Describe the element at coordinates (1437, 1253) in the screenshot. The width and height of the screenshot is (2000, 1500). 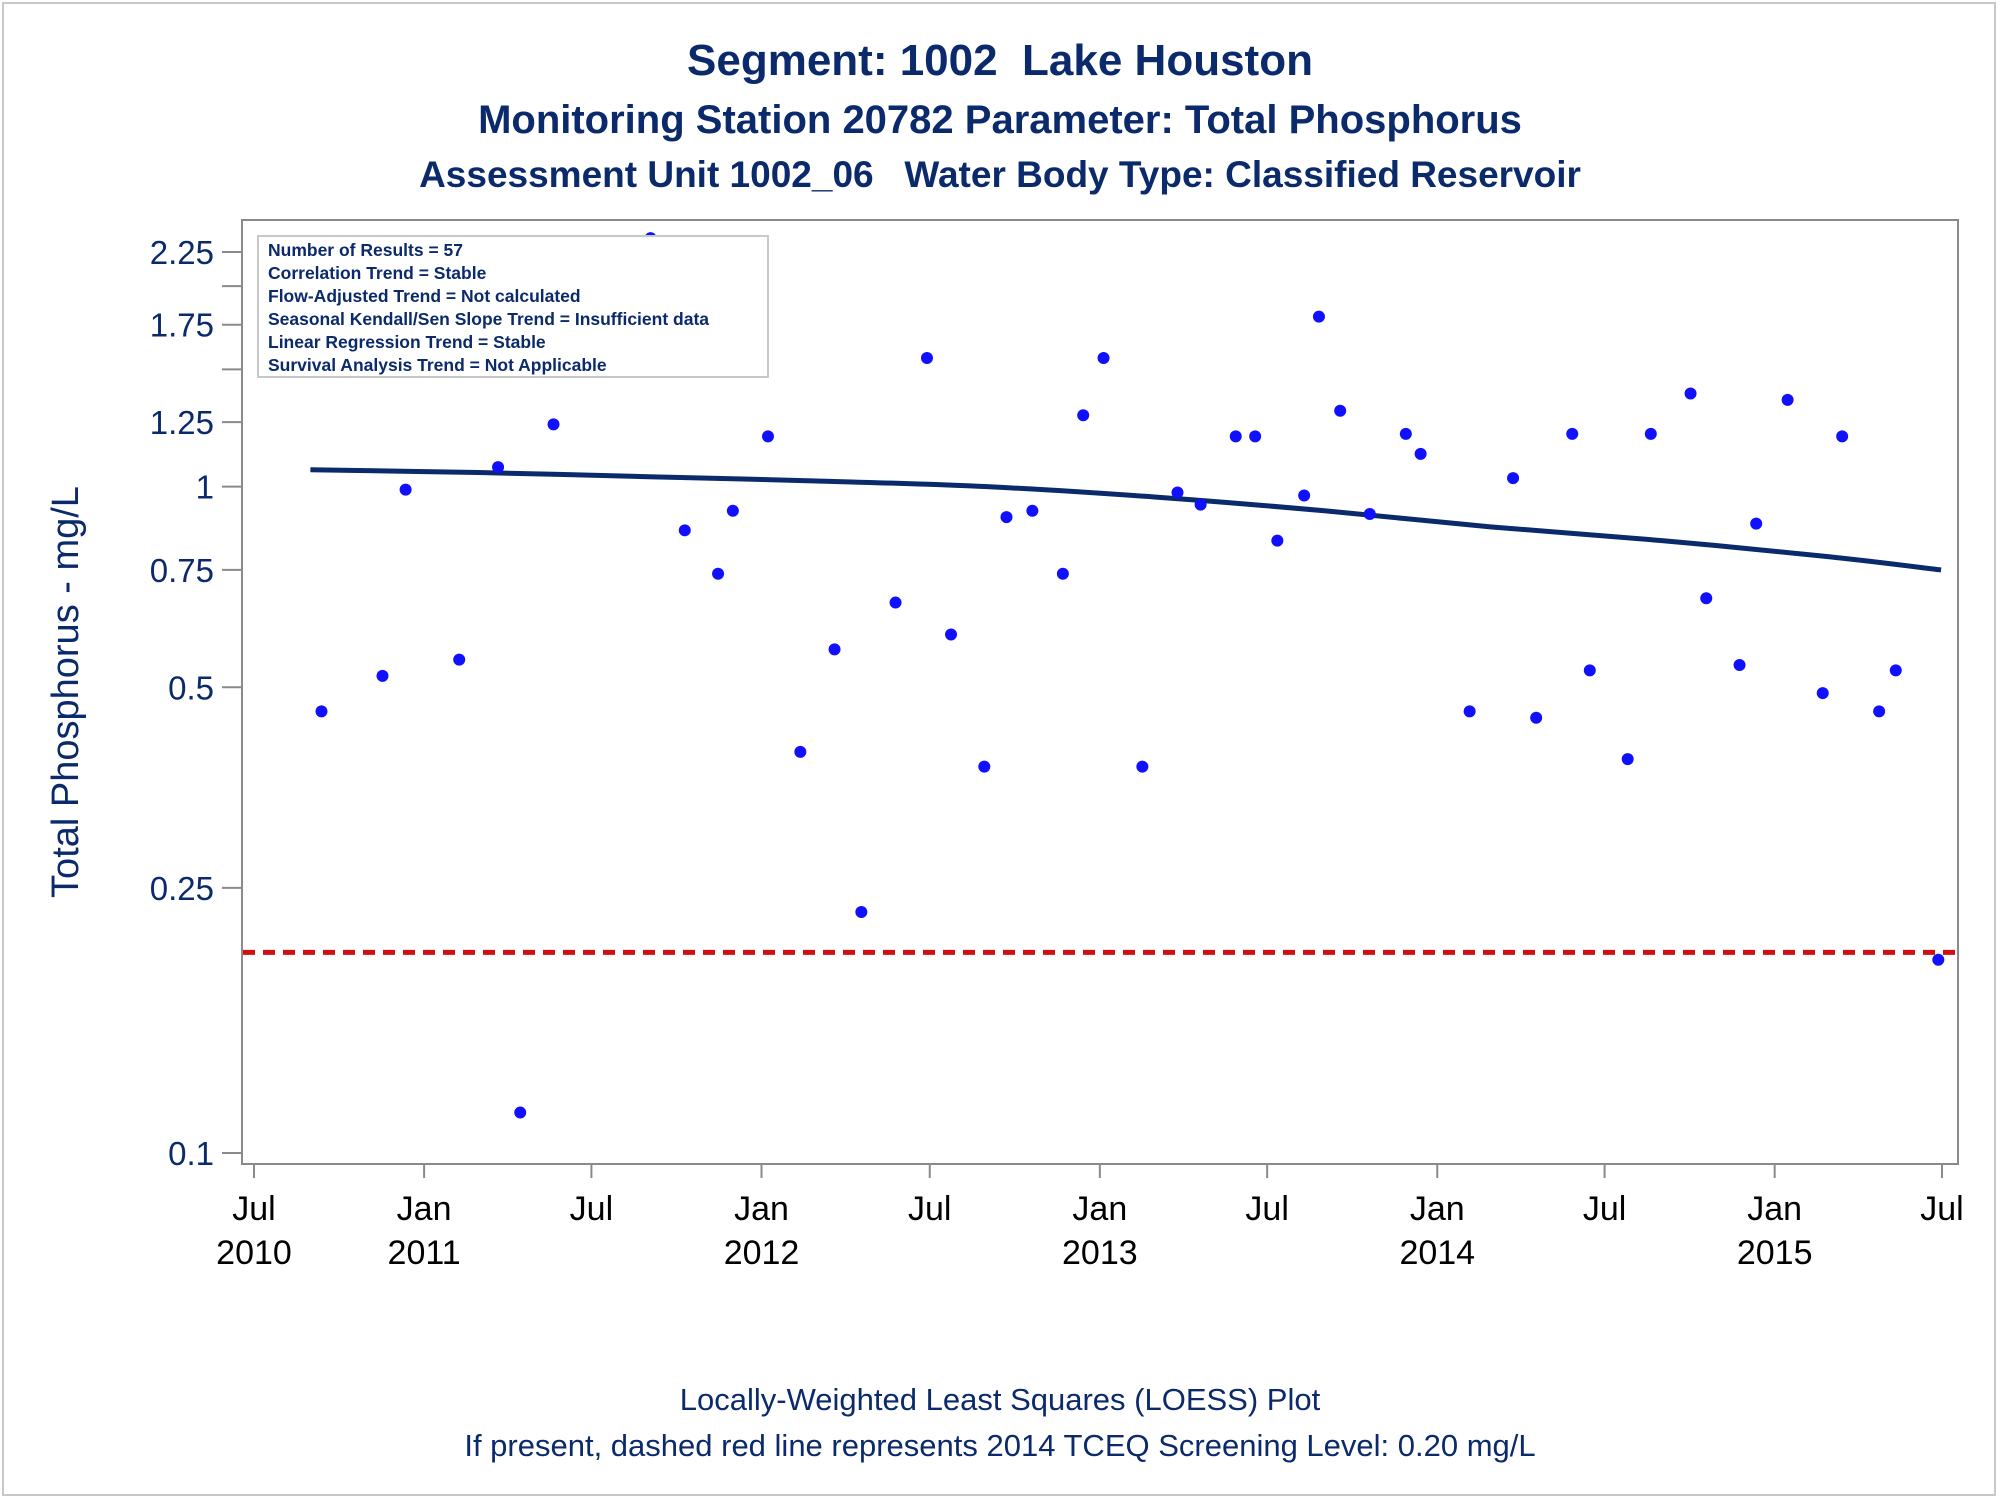
I see `x-tick-label-year: 2014` at that location.